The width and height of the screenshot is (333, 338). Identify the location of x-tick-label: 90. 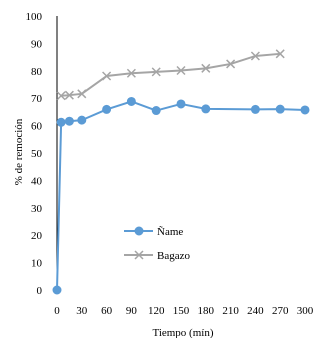
(132, 311).